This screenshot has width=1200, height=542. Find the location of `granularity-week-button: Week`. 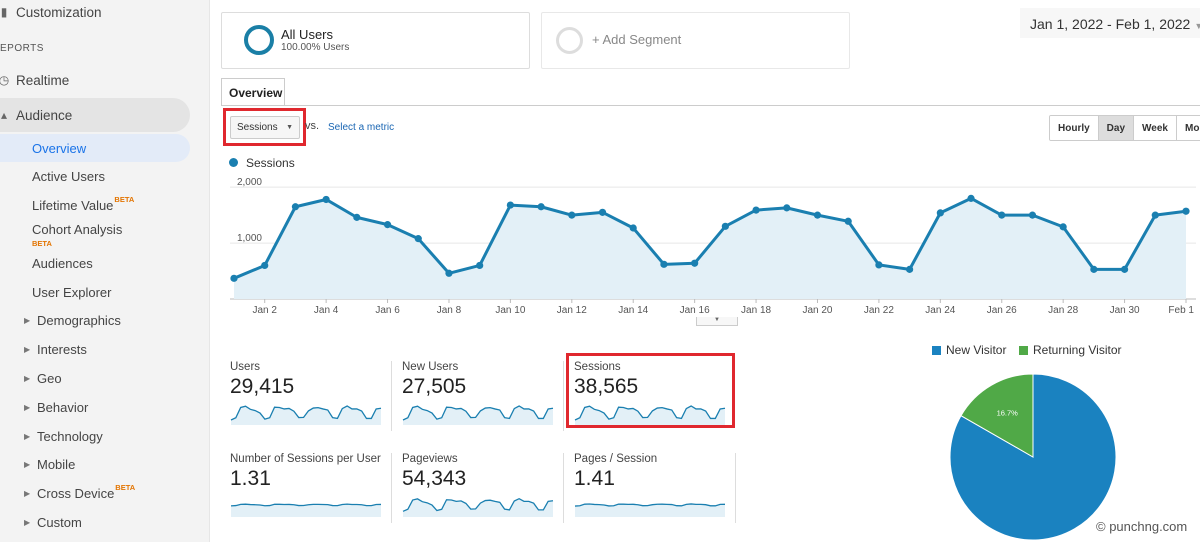

granularity-week-button: Week is located at coordinates (1155, 128).